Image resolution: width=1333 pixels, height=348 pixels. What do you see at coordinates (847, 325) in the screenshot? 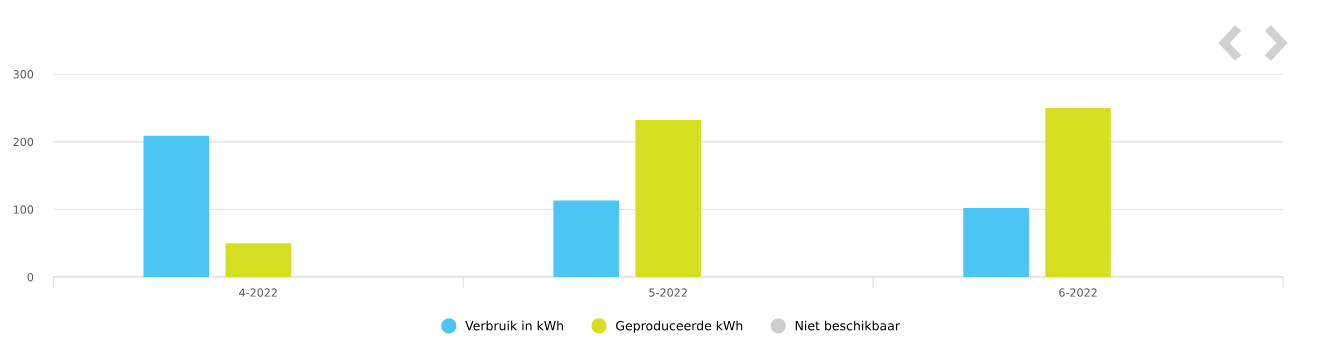
I see `legend-label: Niet beschikbaar` at bounding box center [847, 325].